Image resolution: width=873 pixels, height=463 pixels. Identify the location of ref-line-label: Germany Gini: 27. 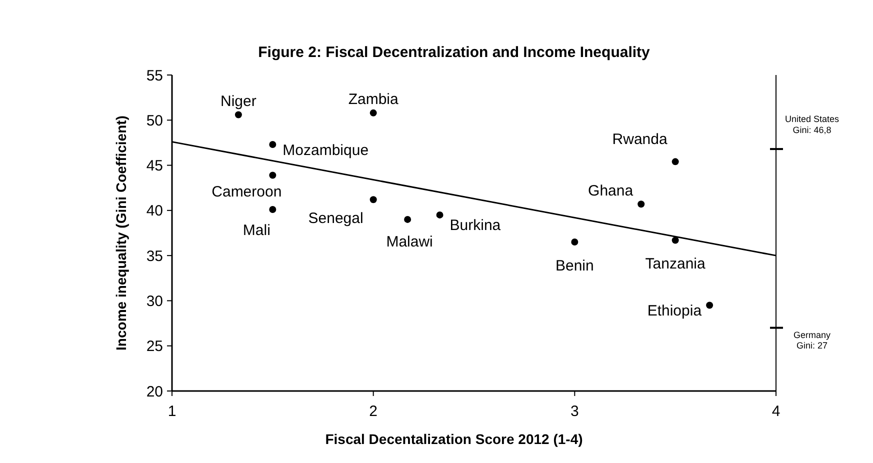
(812, 340).